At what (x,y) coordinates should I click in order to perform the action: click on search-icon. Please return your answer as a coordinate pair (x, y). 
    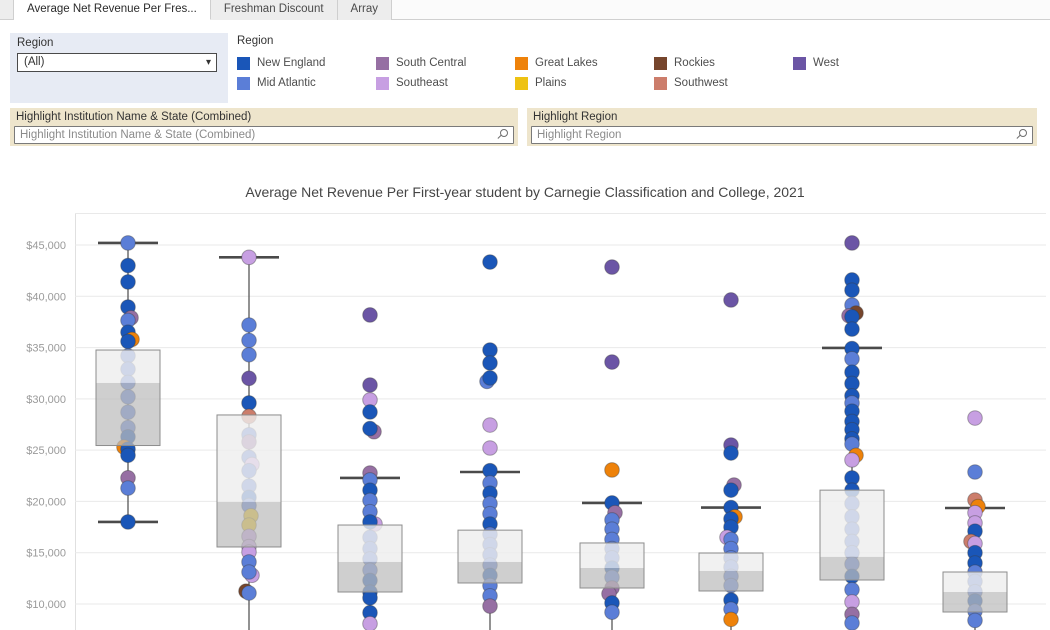
    Looking at the image, I should click on (504, 133).